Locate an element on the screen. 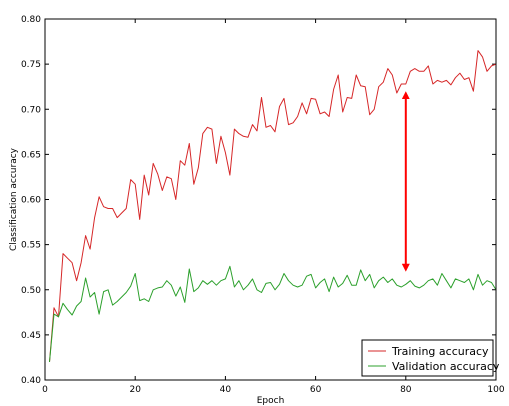 This screenshot has width=509, height=406. x-tick-label: 80 is located at coordinates (406, 390).